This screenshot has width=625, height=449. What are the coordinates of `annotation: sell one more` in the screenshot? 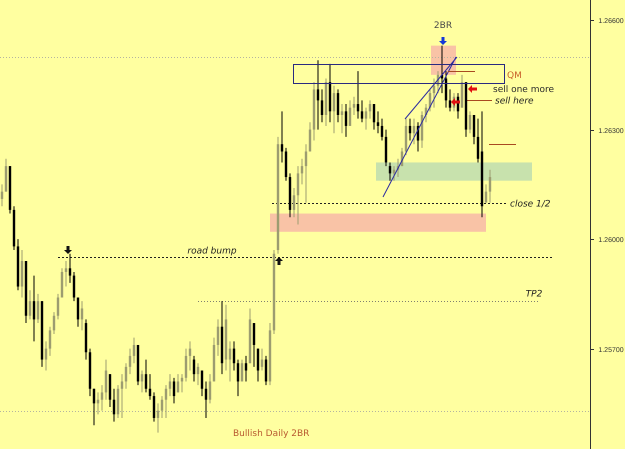 It's located at (523, 90).